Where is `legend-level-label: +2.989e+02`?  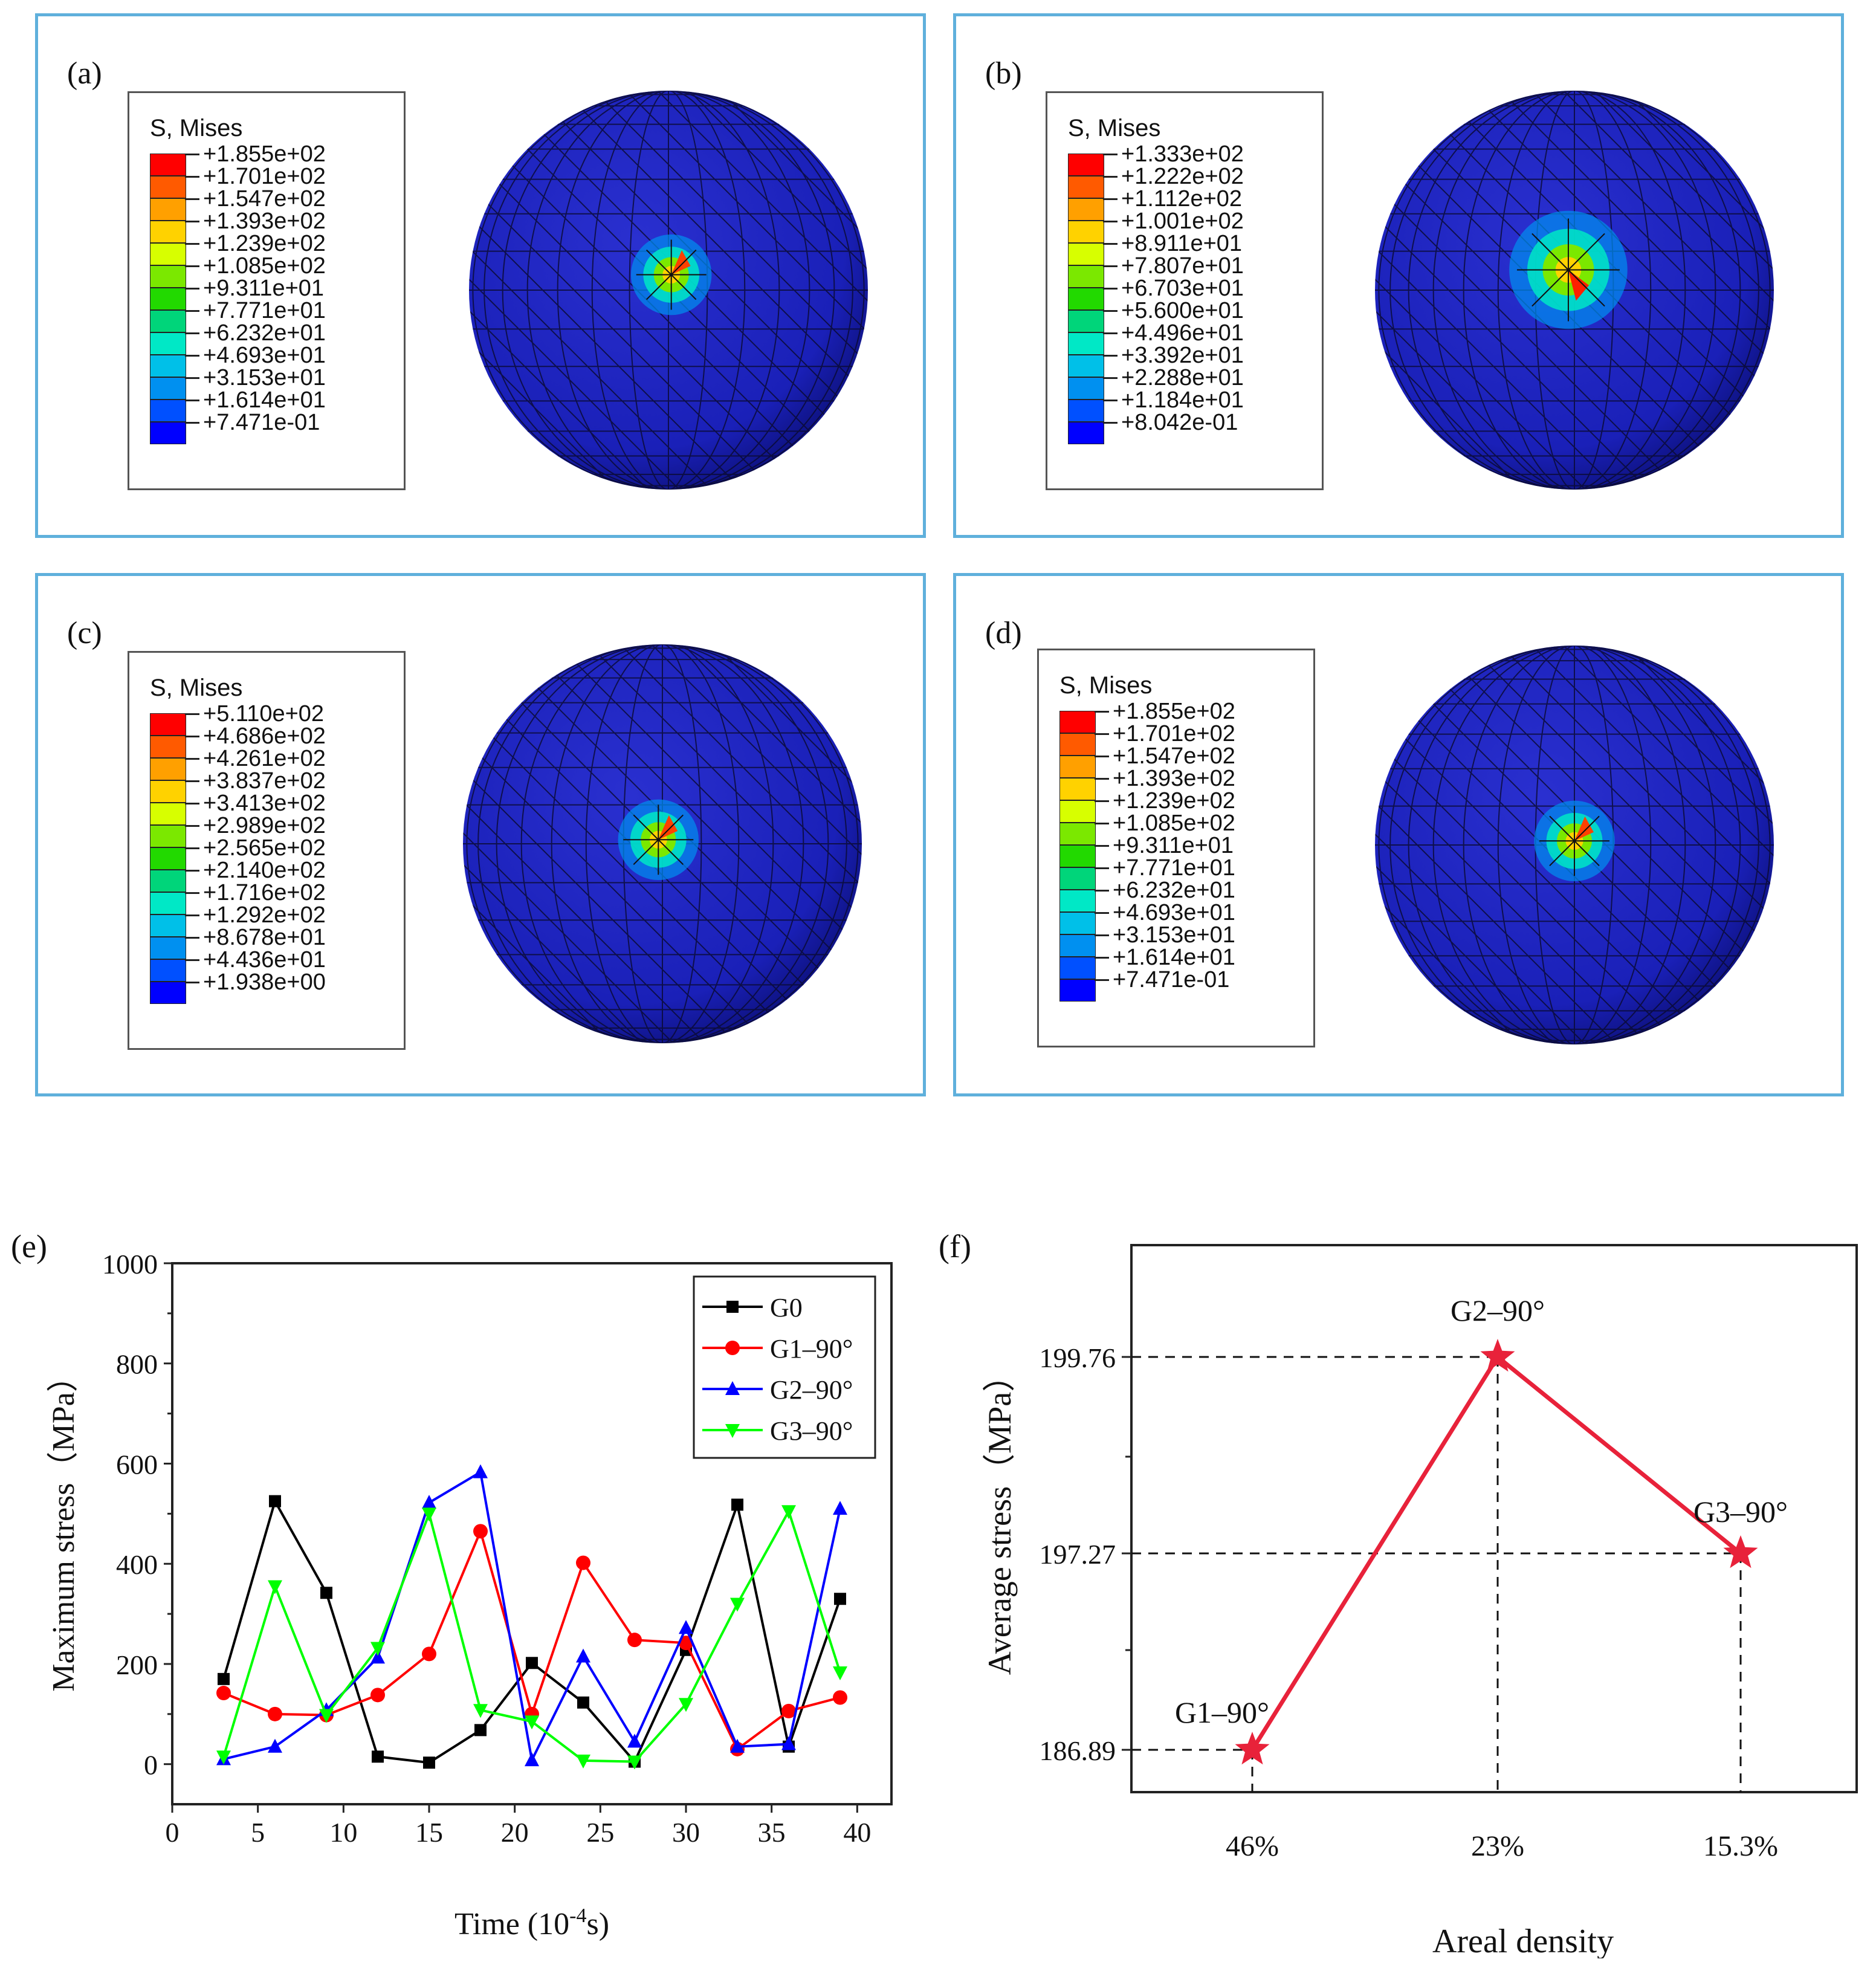
legend-level-label: +2.989e+02 is located at coordinates (264, 825).